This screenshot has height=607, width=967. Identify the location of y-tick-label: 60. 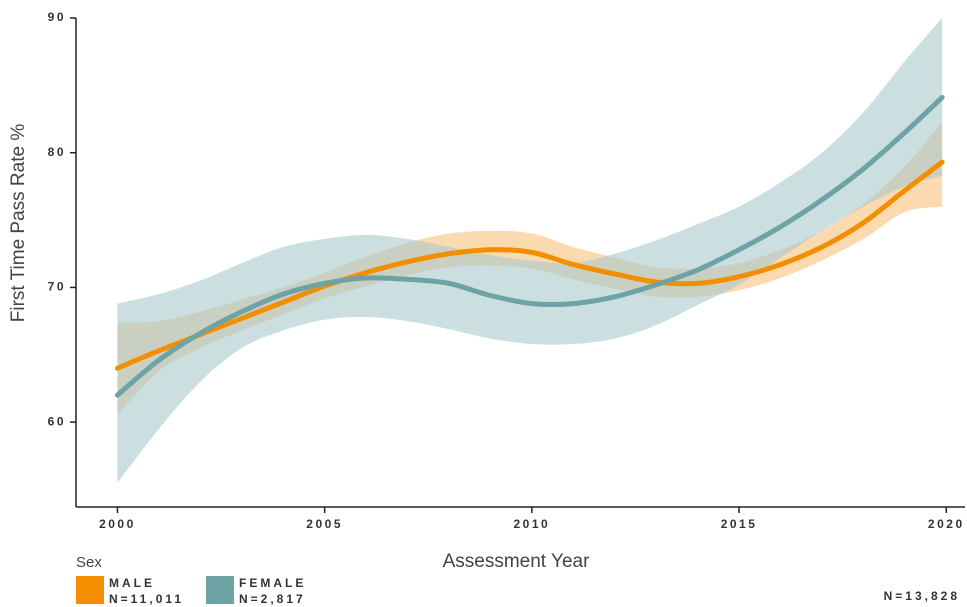
(57, 421).